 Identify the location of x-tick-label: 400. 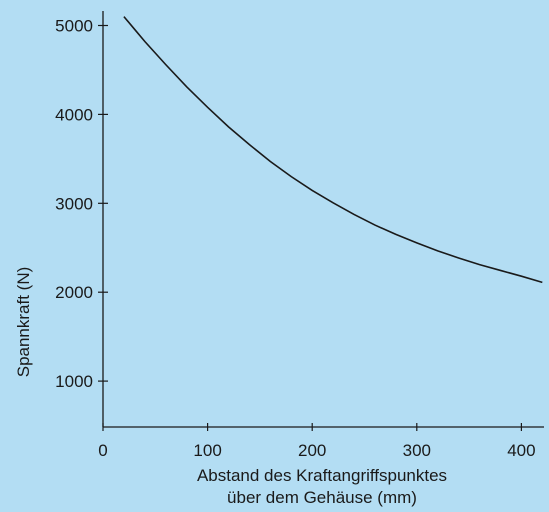
(521, 450).